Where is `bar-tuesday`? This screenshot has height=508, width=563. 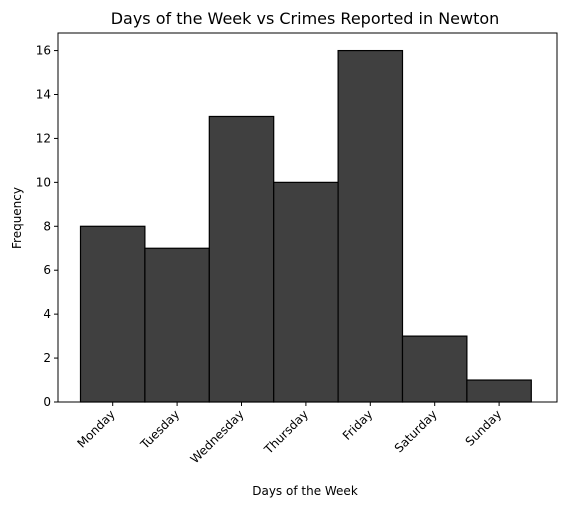 bar-tuesday is located at coordinates (177, 325).